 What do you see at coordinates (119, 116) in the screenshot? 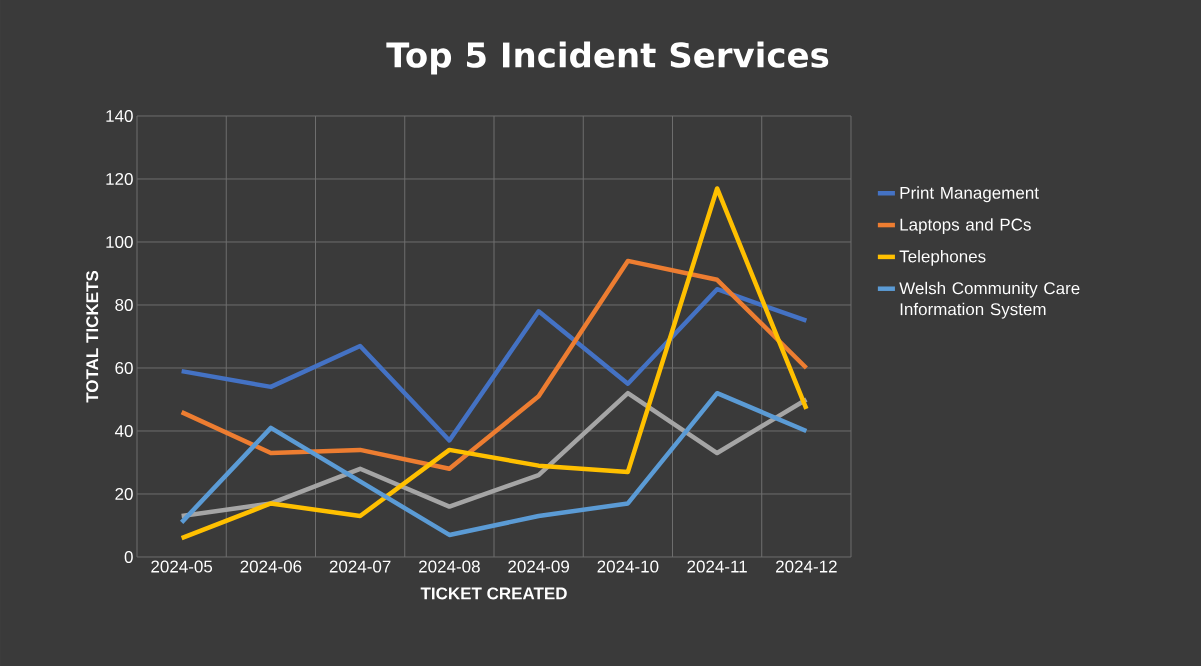
I see `y-tick-label: 140` at bounding box center [119, 116].